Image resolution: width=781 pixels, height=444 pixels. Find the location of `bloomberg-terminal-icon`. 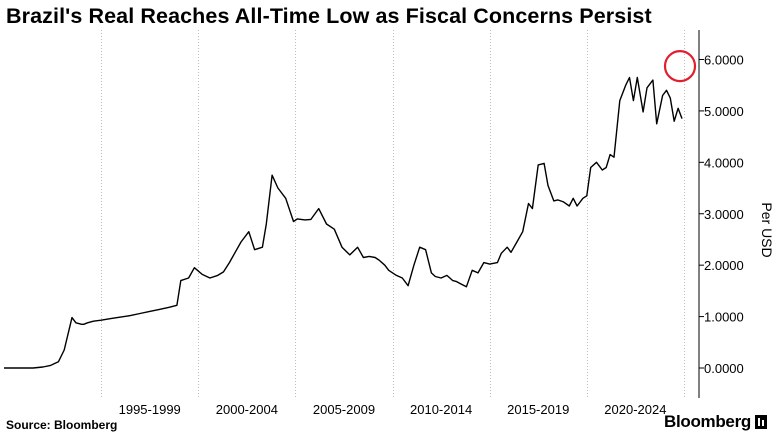

bloomberg-terminal-icon is located at coordinates (761, 422).